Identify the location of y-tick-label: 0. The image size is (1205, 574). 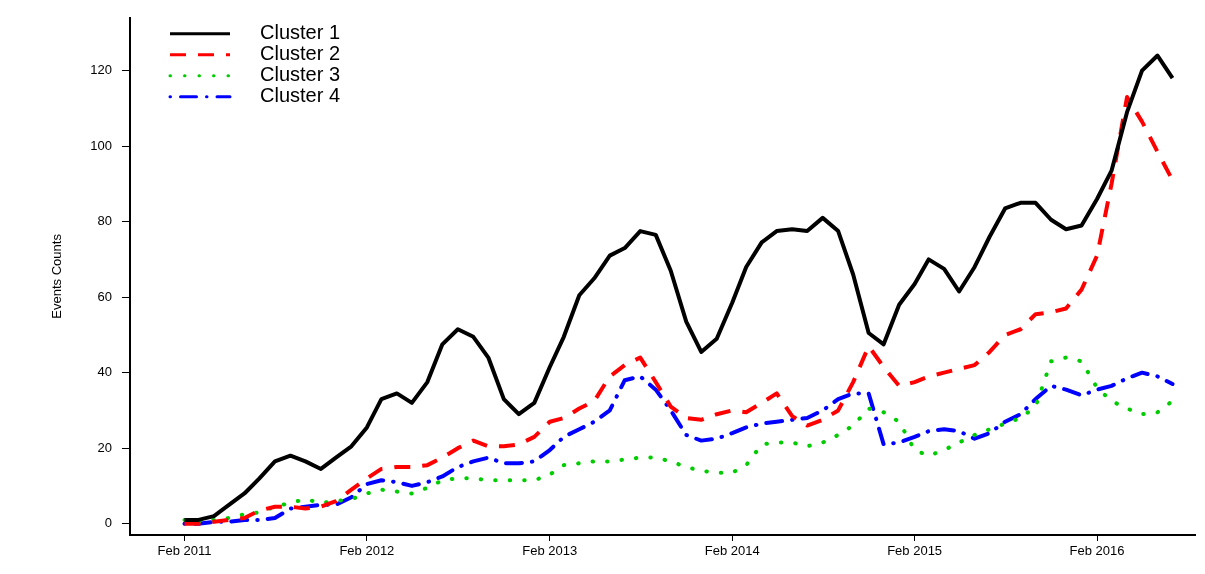
(108, 523).